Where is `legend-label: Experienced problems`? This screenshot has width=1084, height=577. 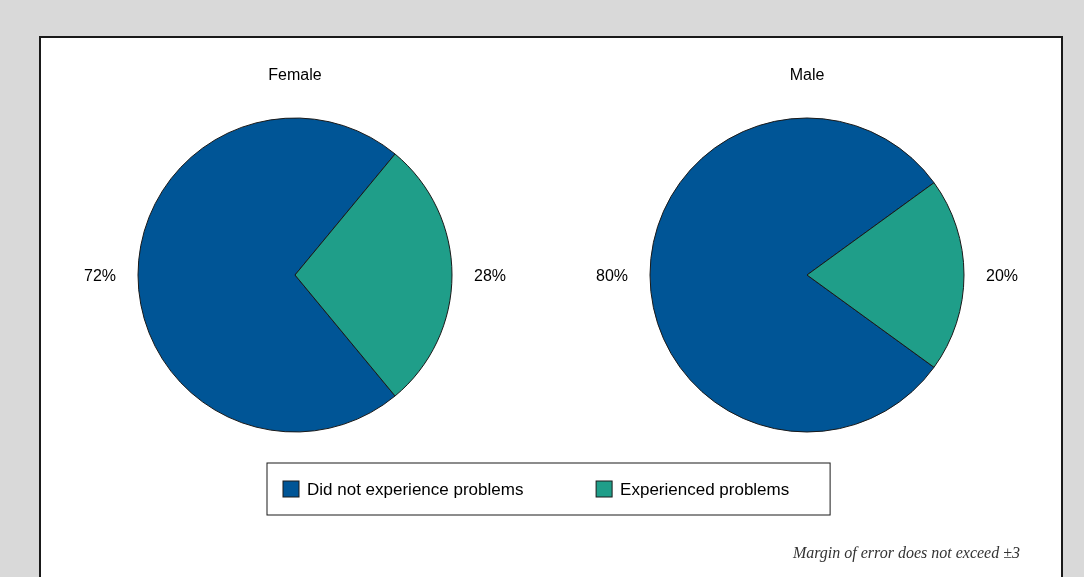 legend-label: Experienced problems is located at coordinates (705, 489).